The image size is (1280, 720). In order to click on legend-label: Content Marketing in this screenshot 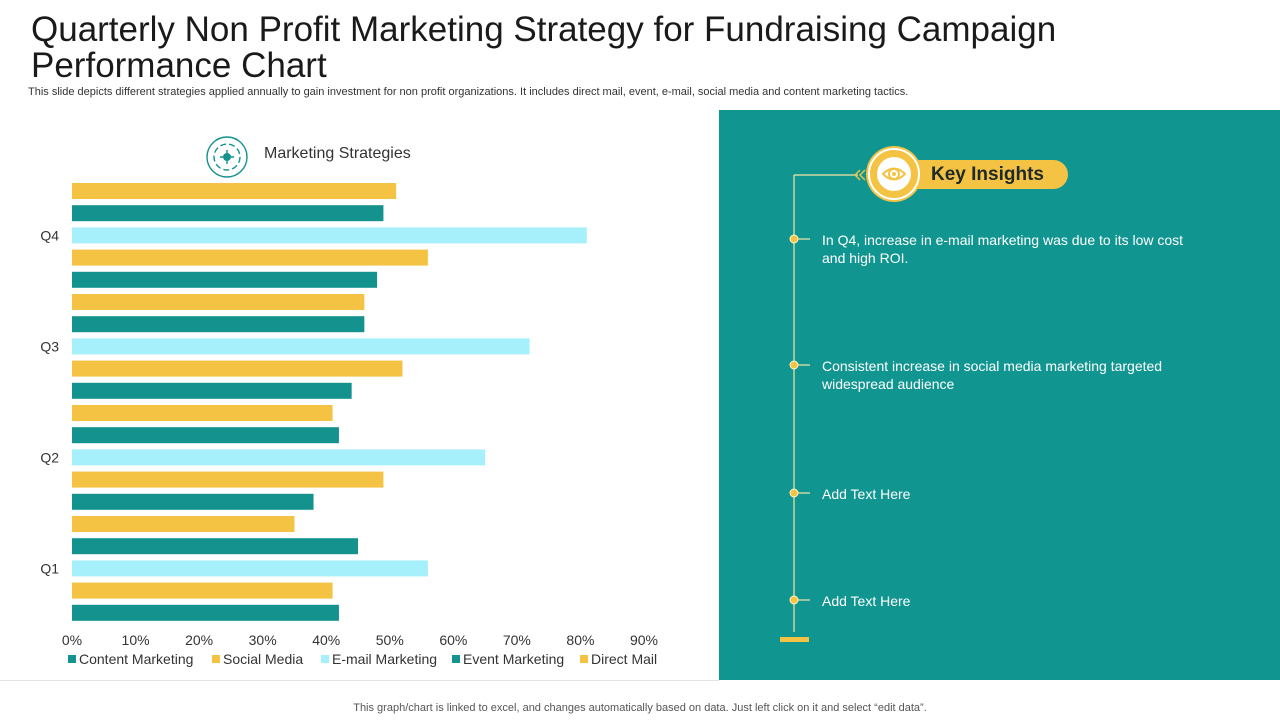, I will do `click(136, 659)`.